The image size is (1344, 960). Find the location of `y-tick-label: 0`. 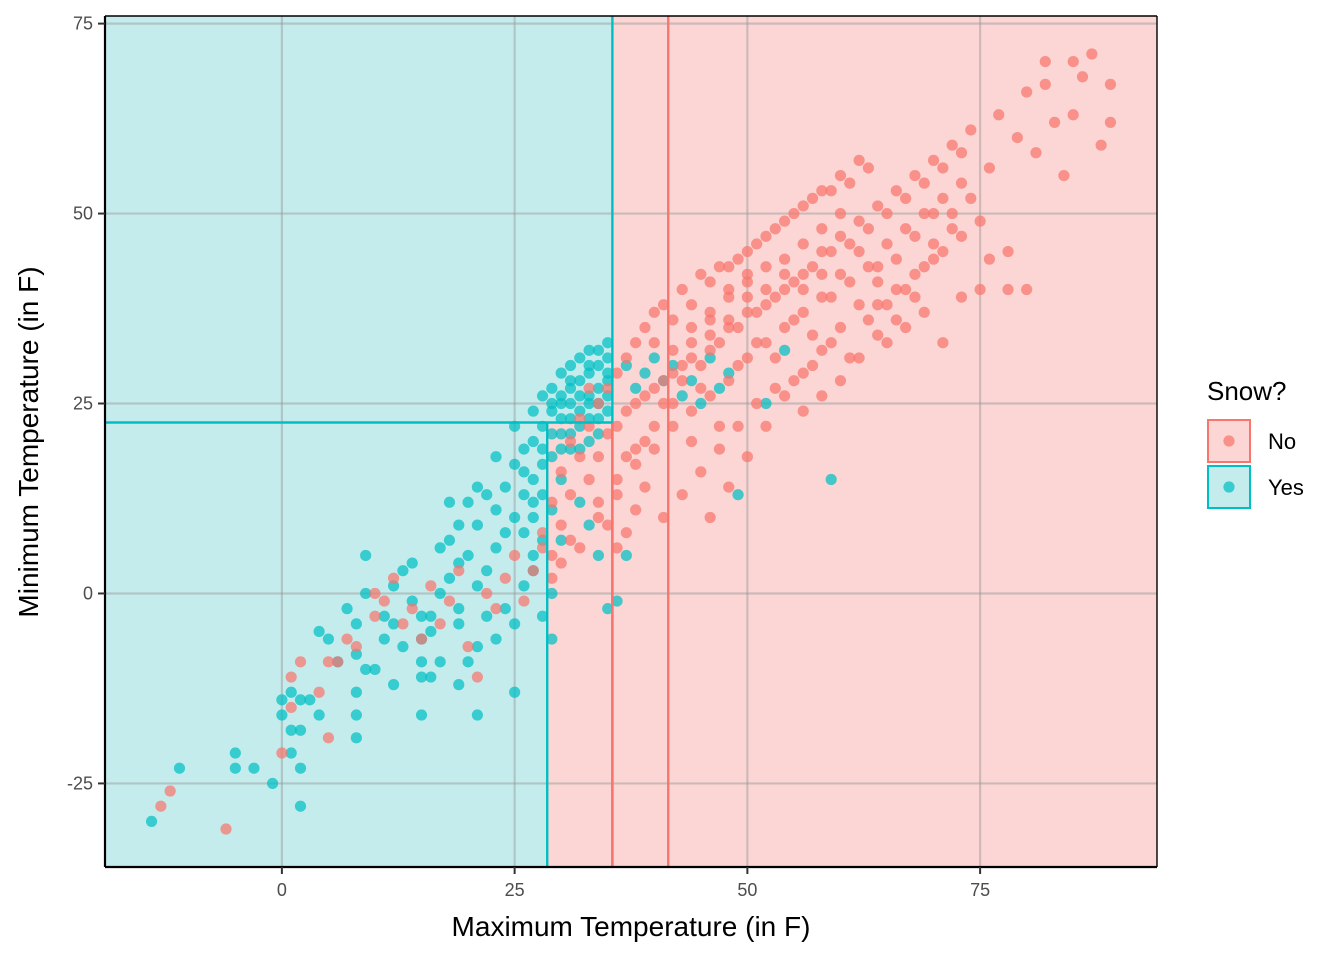

y-tick-label: 0 is located at coordinates (88, 593).